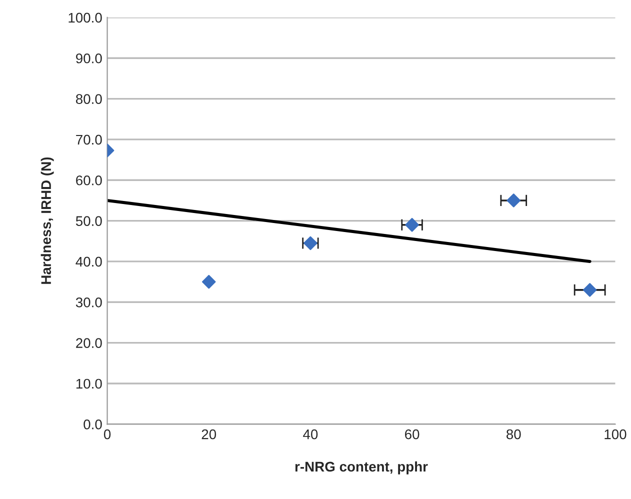  Describe the element at coordinates (89, 383) in the screenshot. I see `y-tick-label: 10.0` at that location.